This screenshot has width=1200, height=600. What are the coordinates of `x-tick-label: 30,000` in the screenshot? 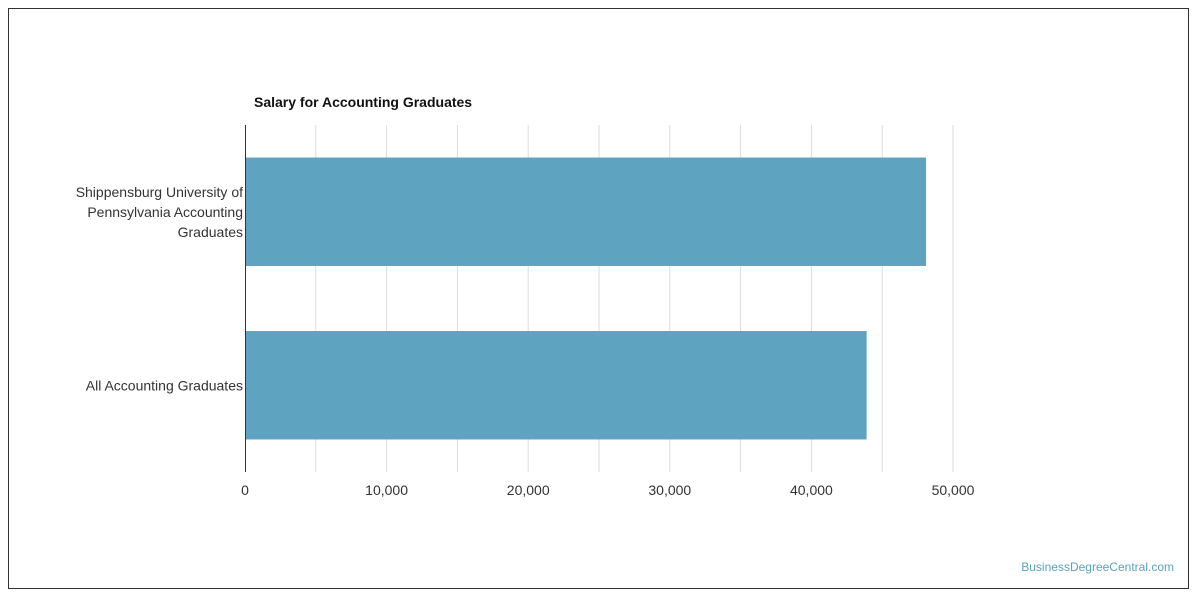 It's located at (669, 490).